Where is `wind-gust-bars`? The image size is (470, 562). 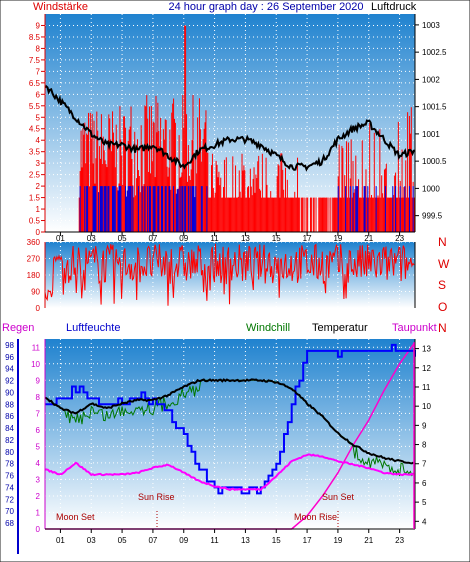
wind-gust-bars is located at coordinates (246, 209).